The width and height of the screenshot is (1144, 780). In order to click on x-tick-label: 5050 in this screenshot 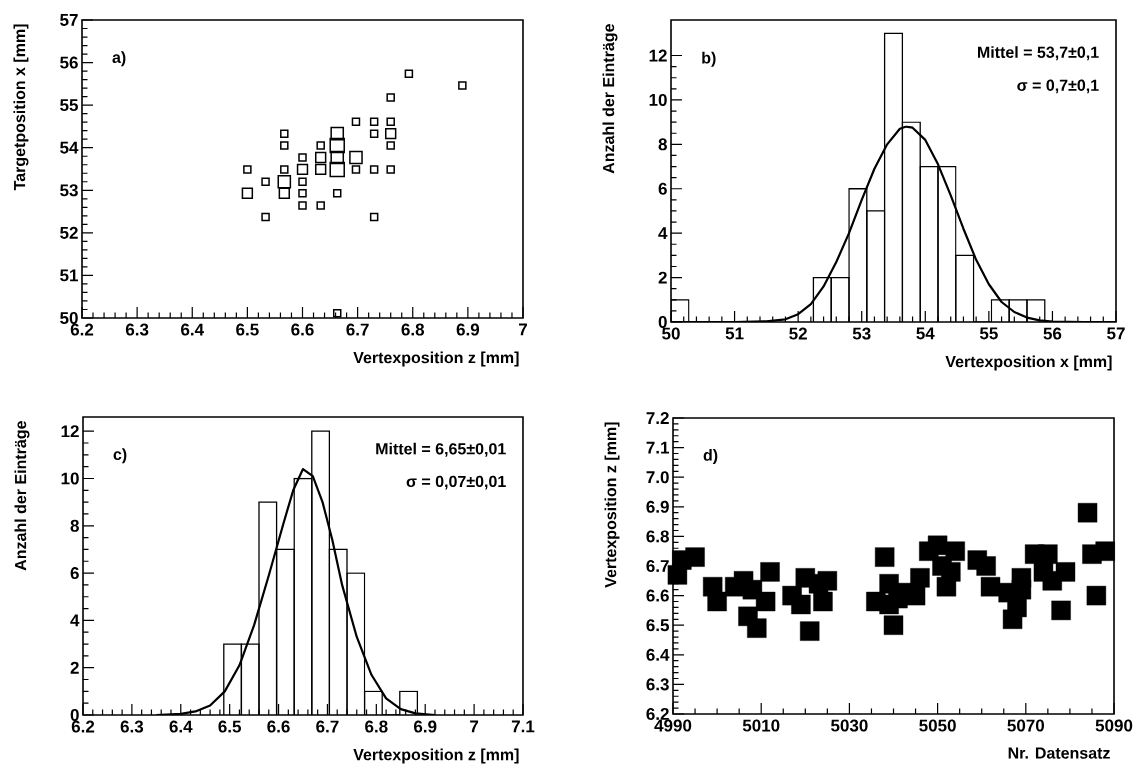, I will do `click(937, 725)`.